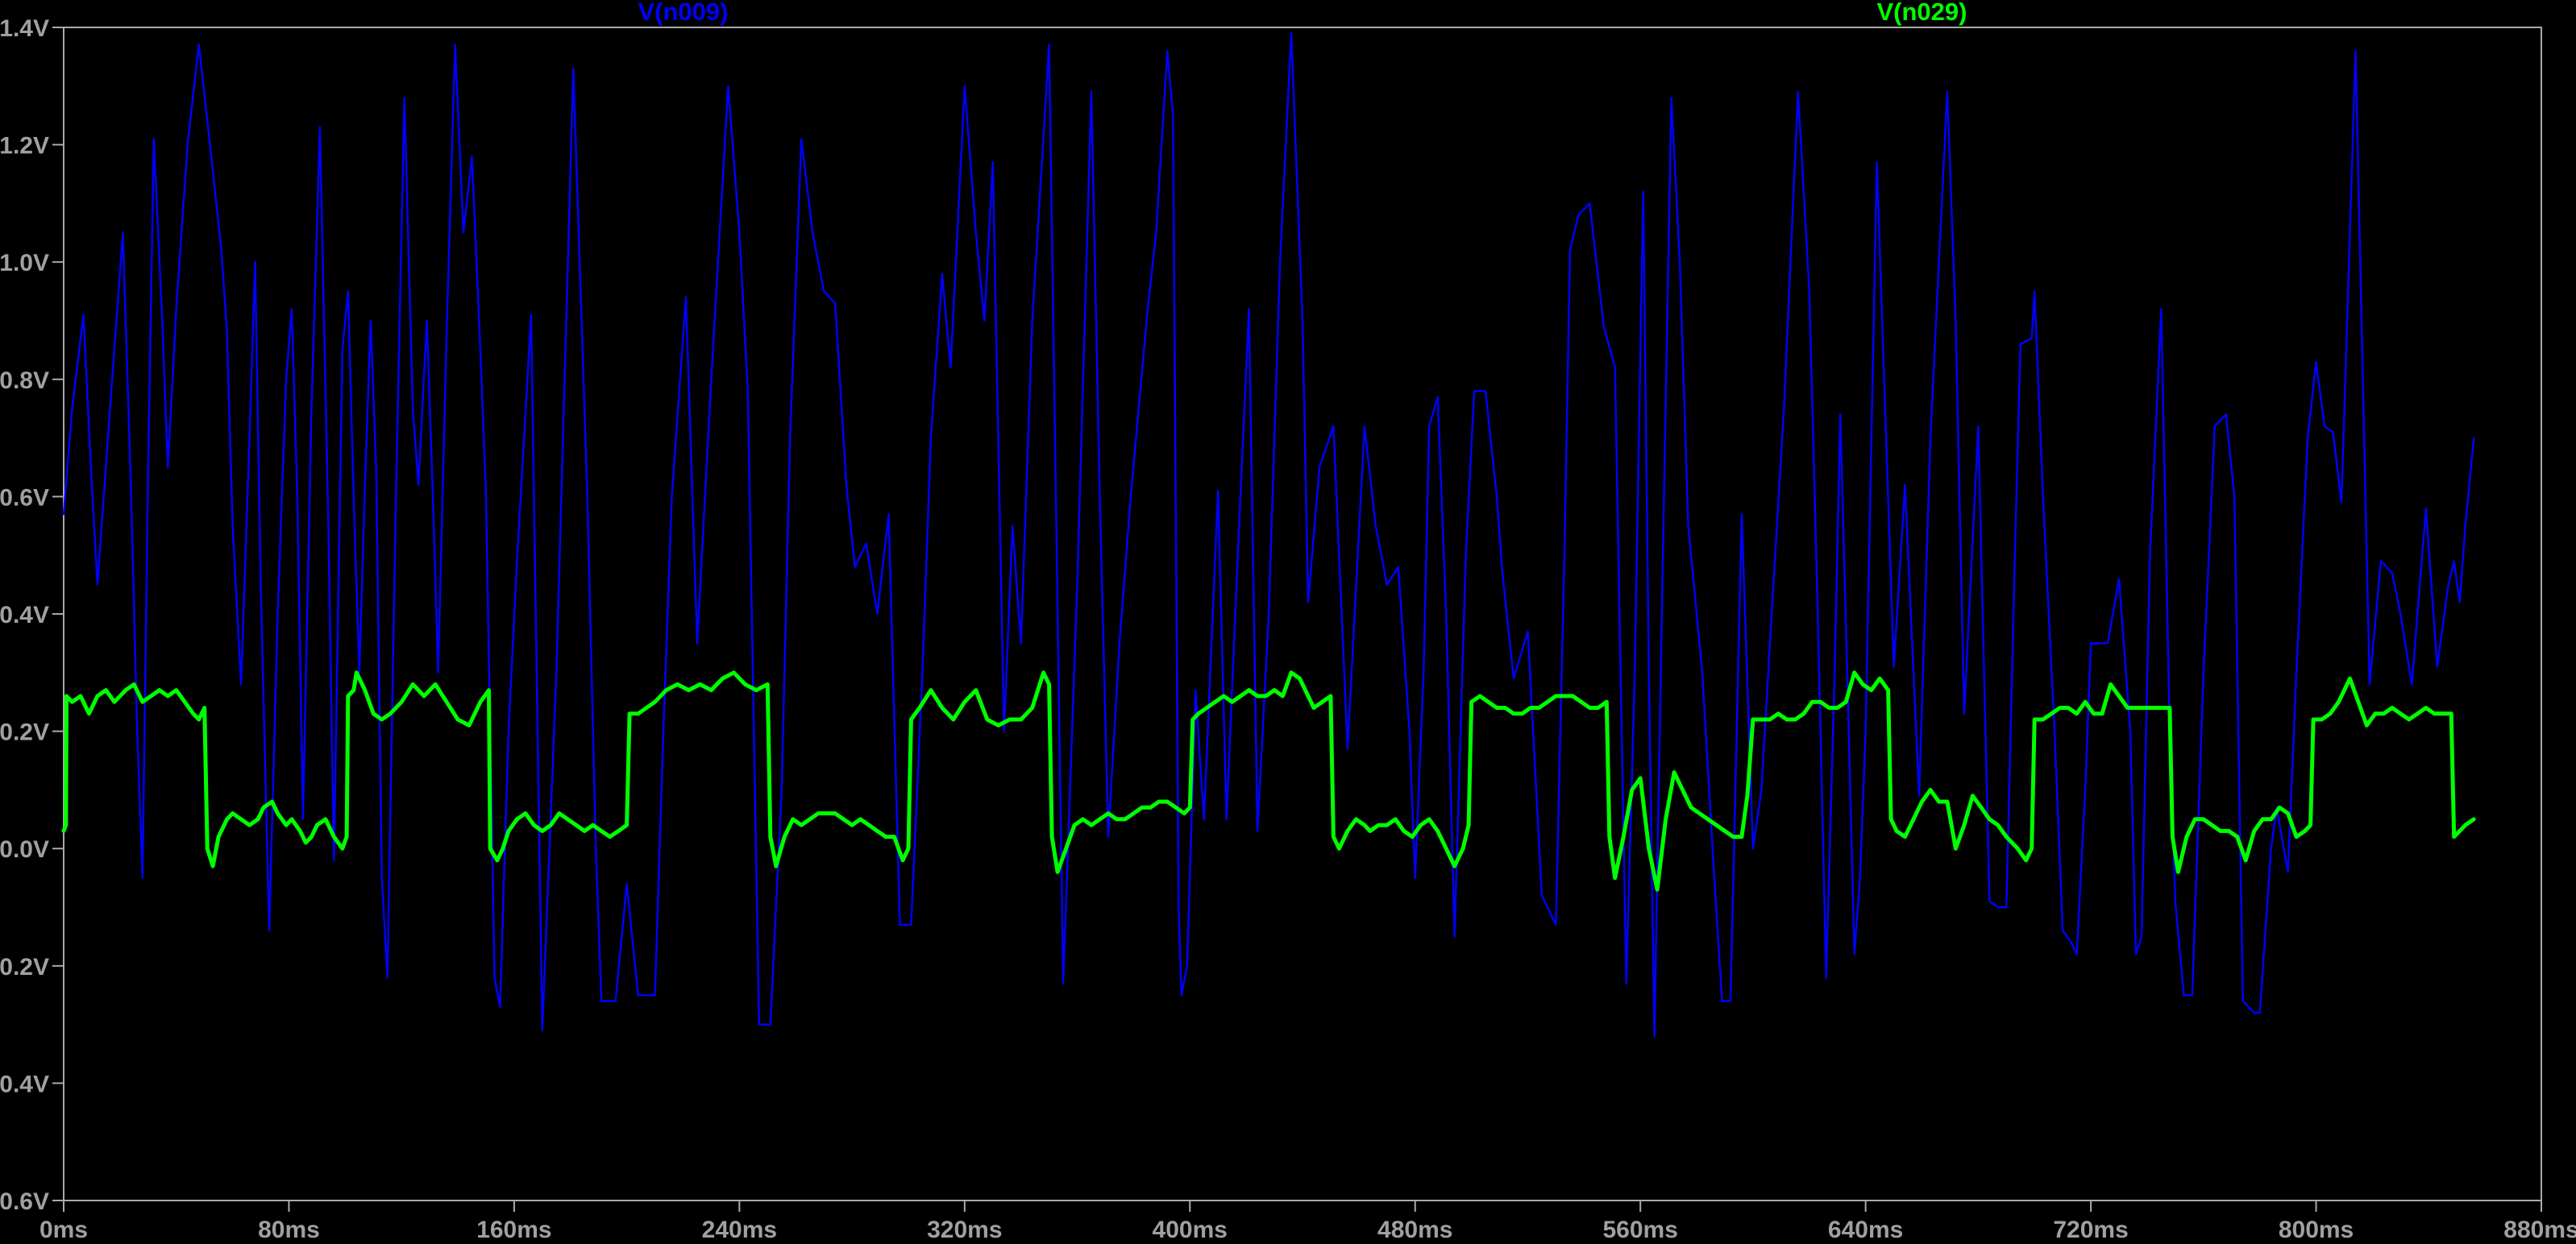  I want to click on legend-label-v-n029: V(n029), so click(1922, 13).